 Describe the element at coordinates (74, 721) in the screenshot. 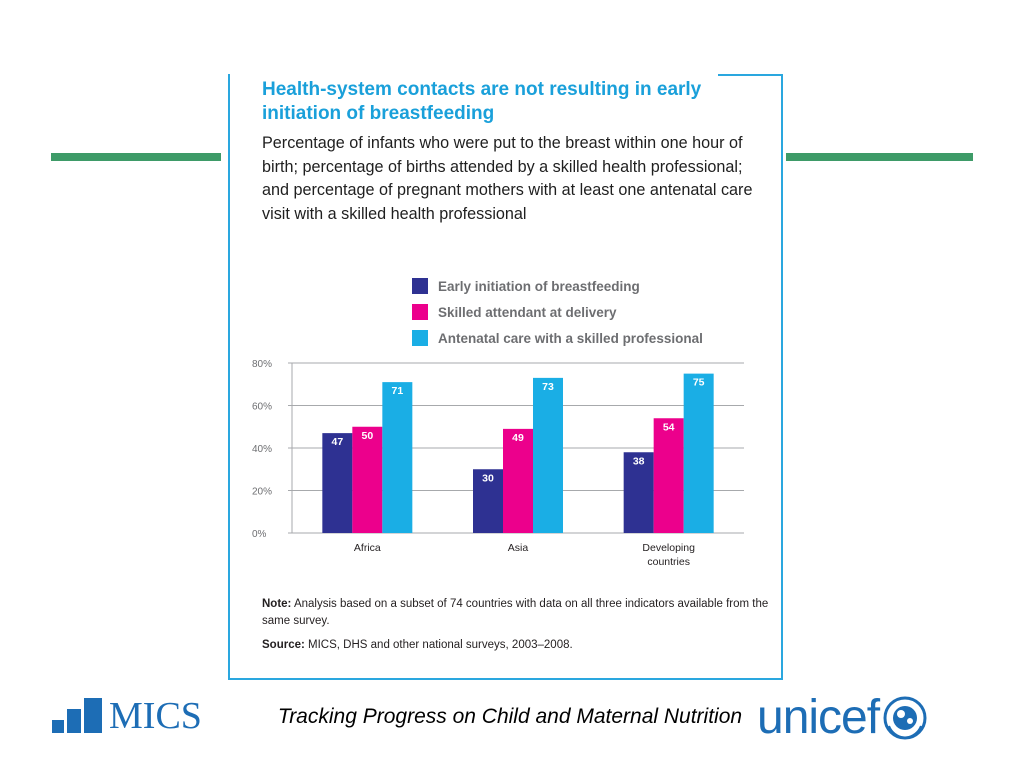

I see `mics-logo-bar-medium` at that location.